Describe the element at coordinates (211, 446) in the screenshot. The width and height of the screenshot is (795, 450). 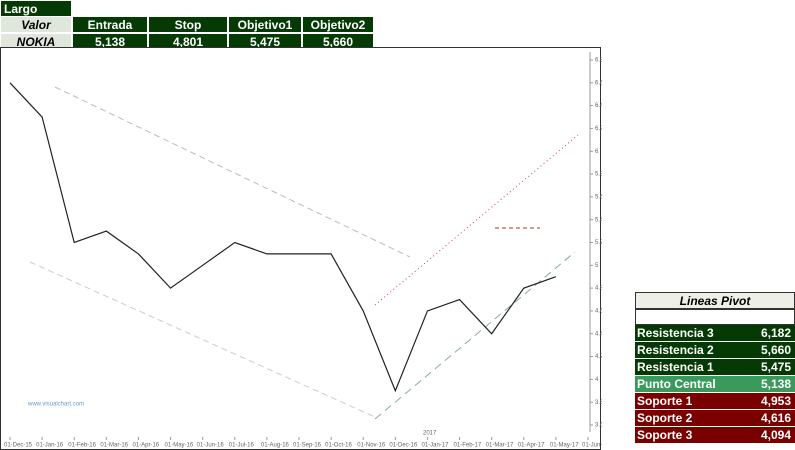
I see `x-tick-label: 01-Jun-16` at that location.